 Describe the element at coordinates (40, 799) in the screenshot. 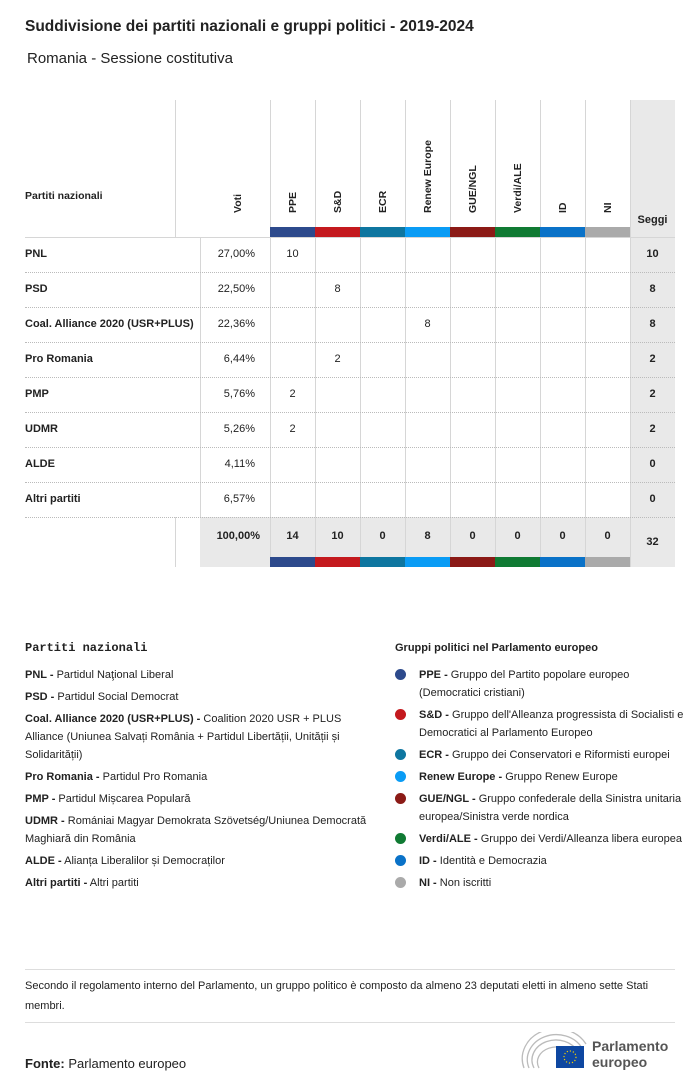

I see `legend-abbr: PMP -` at that location.